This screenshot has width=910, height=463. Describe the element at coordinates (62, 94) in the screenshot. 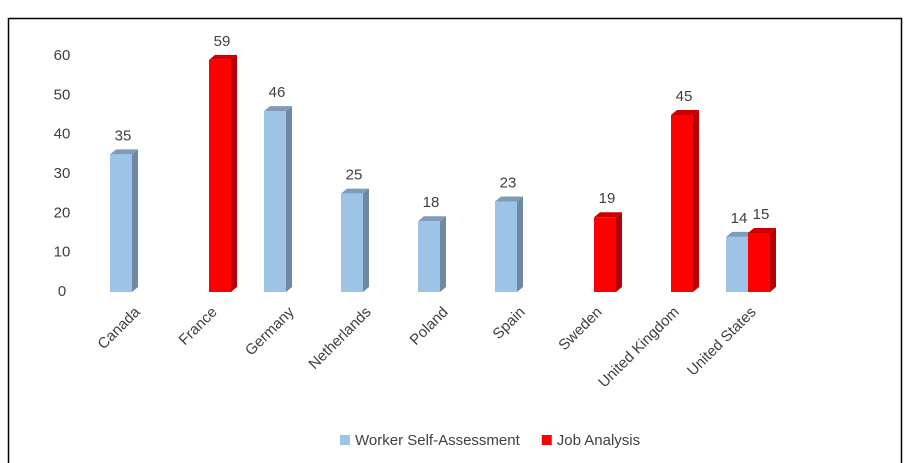

I see `y-tick-label: 50` at that location.